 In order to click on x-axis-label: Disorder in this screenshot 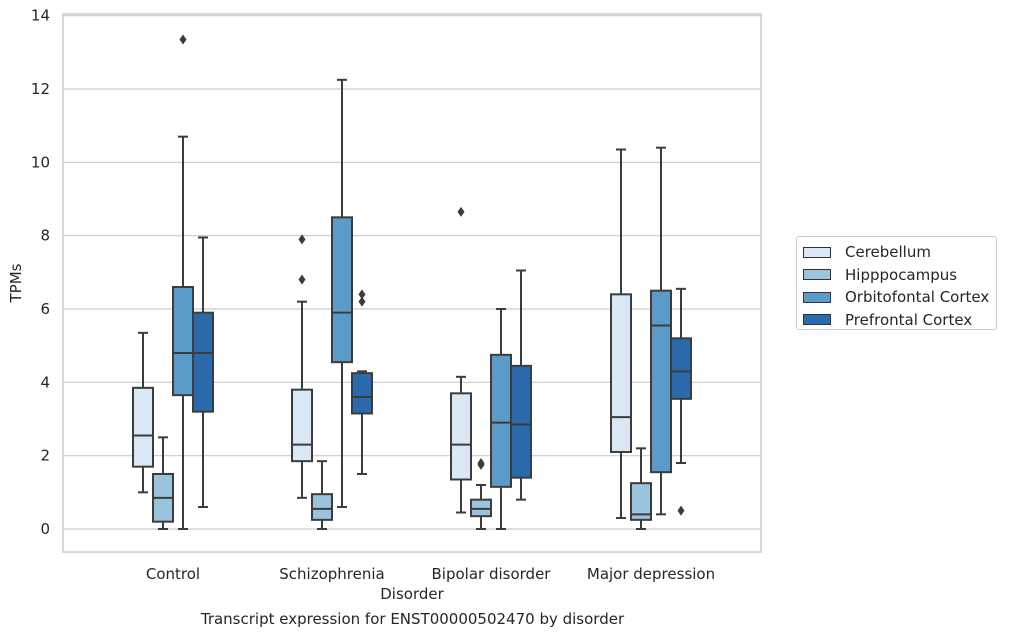, I will do `click(412, 594)`.